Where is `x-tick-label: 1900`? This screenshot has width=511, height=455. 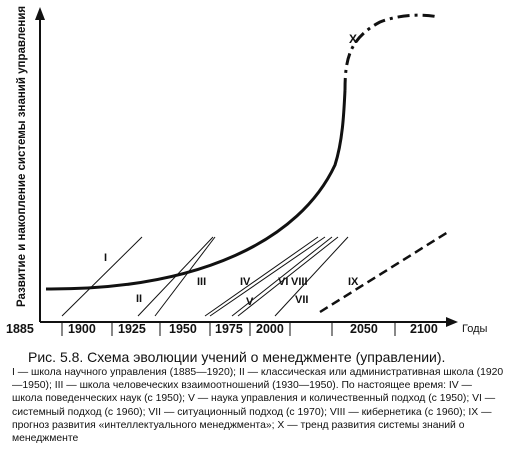 x-tick-label: 1900 is located at coordinates (82, 329).